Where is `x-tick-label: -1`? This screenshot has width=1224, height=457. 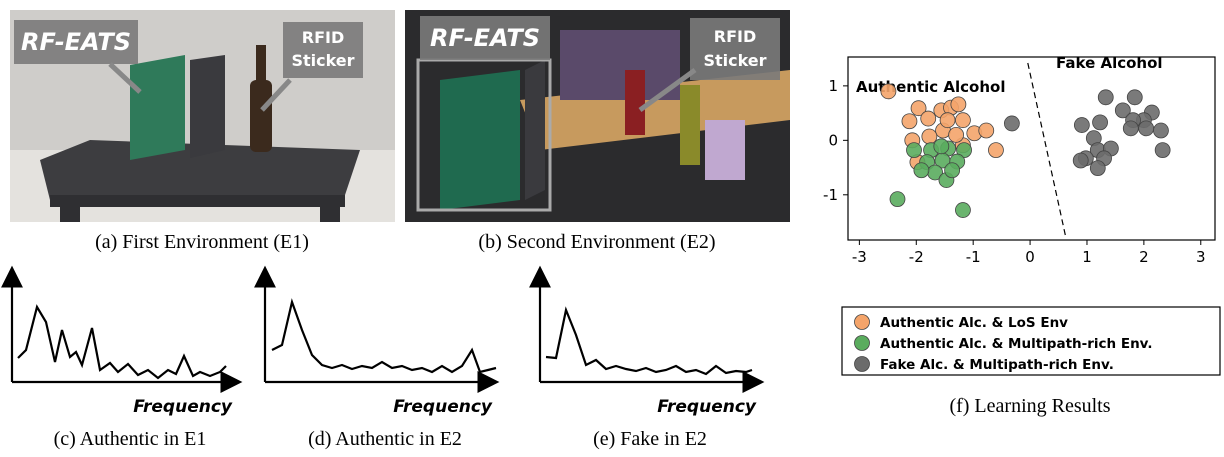 x-tick-label: -1 is located at coordinates (973, 257).